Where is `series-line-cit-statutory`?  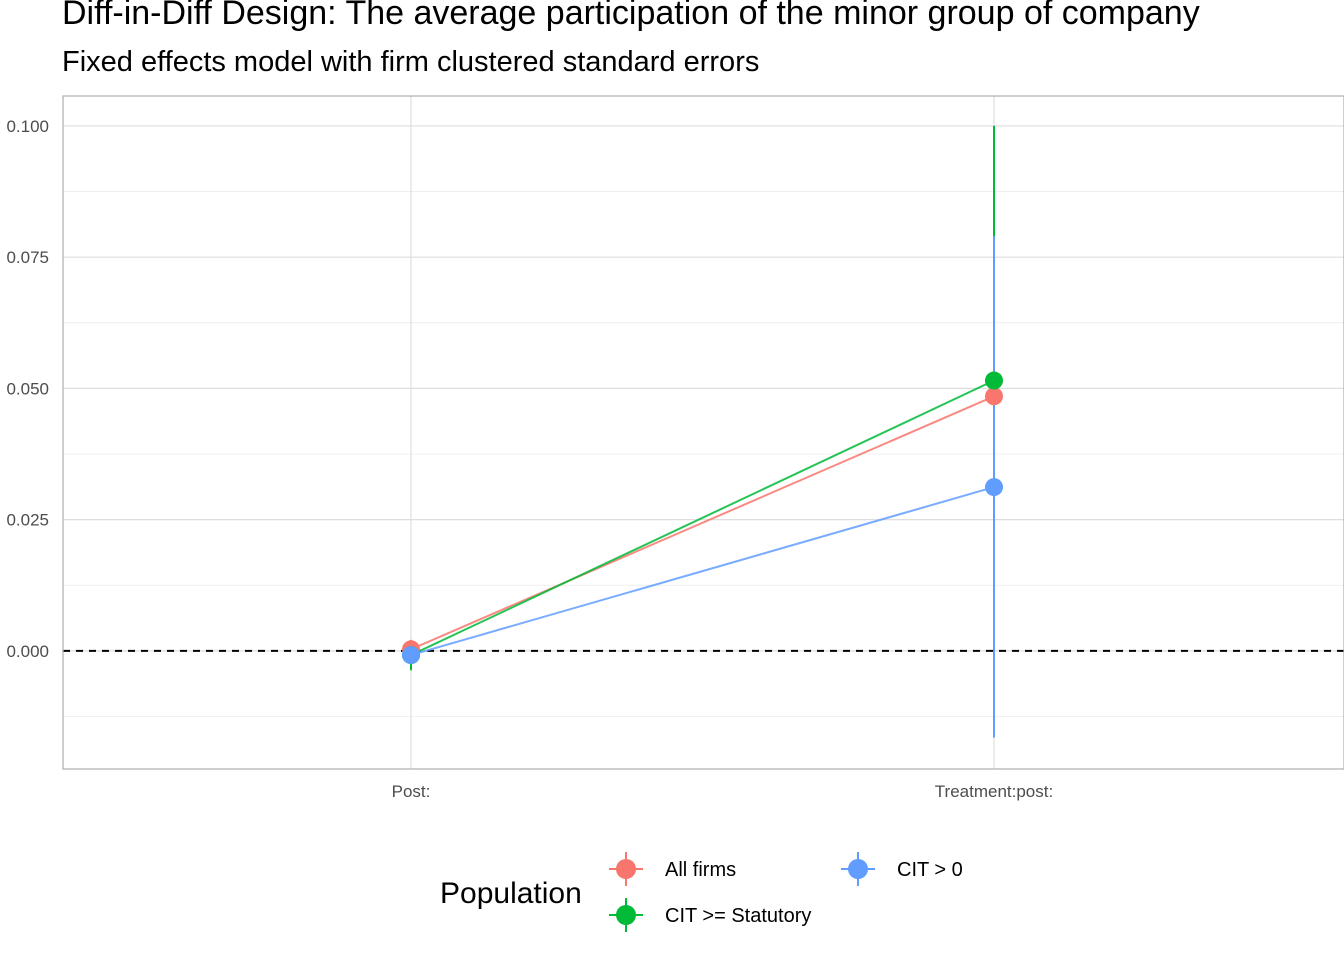 series-line-cit-statutory is located at coordinates (702, 517).